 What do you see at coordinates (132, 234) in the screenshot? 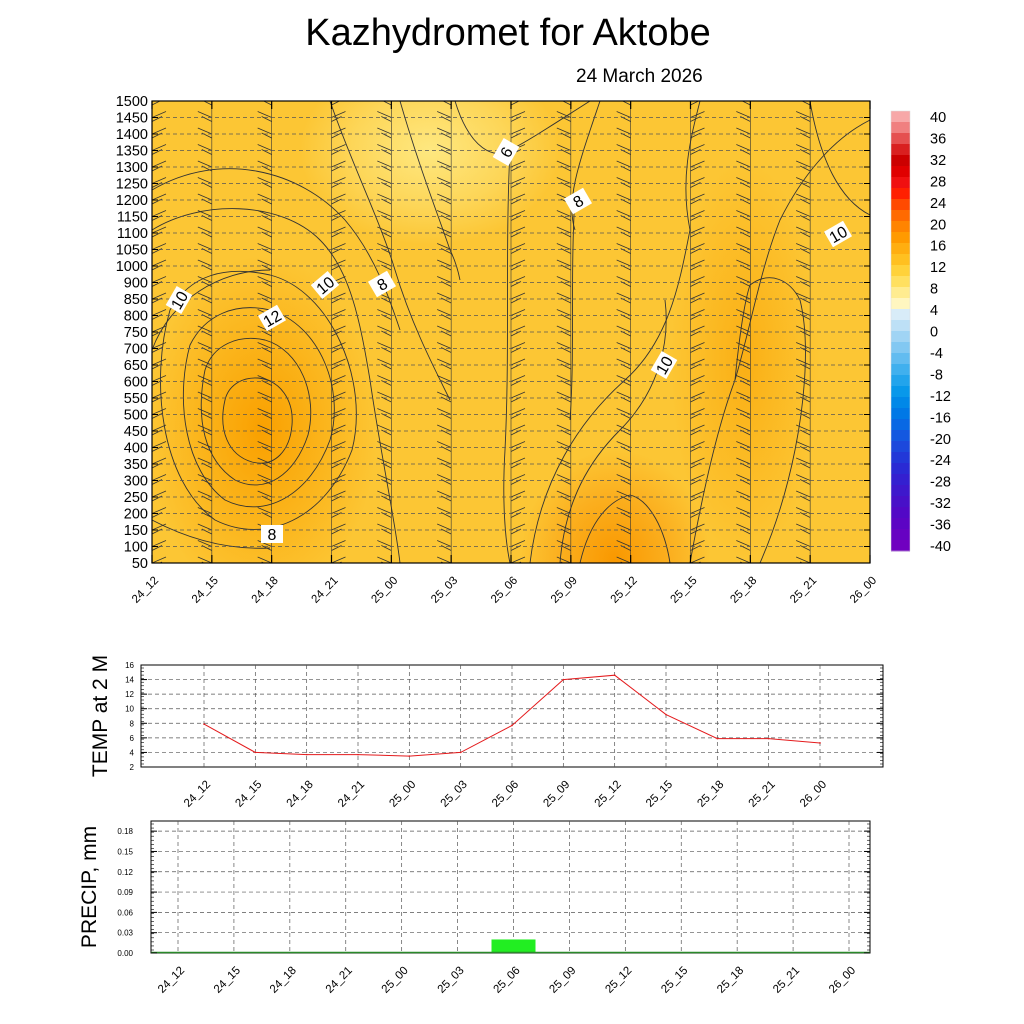
I see `main-y-tick-label: 1100` at bounding box center [132, 234].